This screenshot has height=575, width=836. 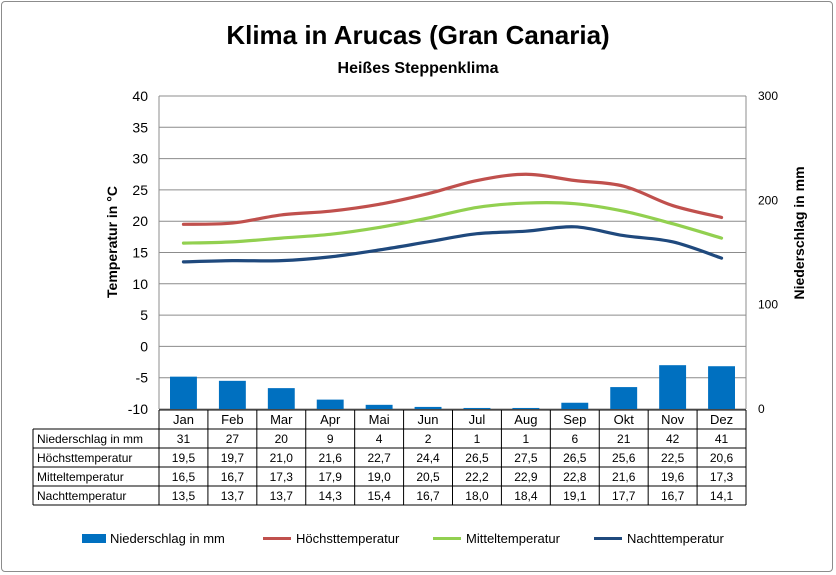 What do you see at coordinates (452, 223) in the screenshot?
I see `line-mitteltemperatur` at bounding box center [452, 223].